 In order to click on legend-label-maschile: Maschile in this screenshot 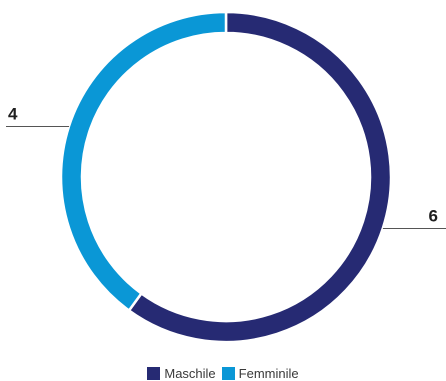, I will do `click(190, 373)`.